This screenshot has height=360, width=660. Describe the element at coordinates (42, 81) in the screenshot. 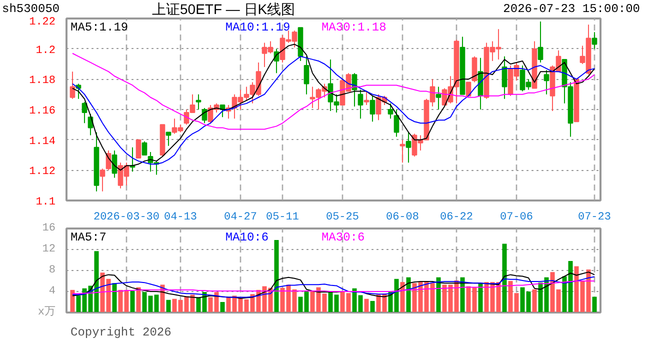

I see `y-tick-label: 1.18` at that location.